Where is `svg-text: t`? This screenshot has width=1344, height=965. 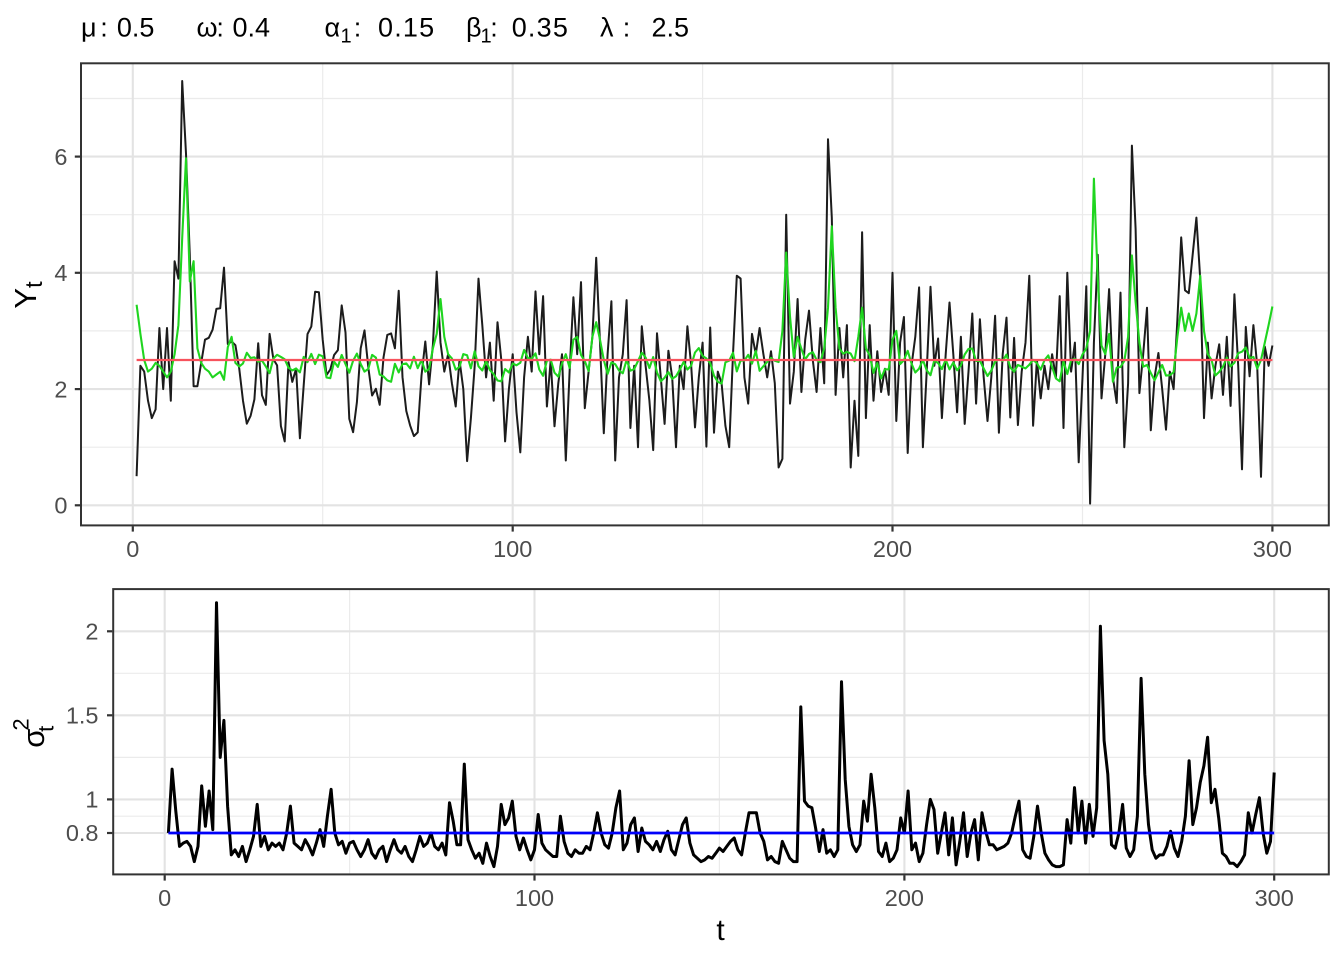
svg-text: t is located at coordinates (720, 930).